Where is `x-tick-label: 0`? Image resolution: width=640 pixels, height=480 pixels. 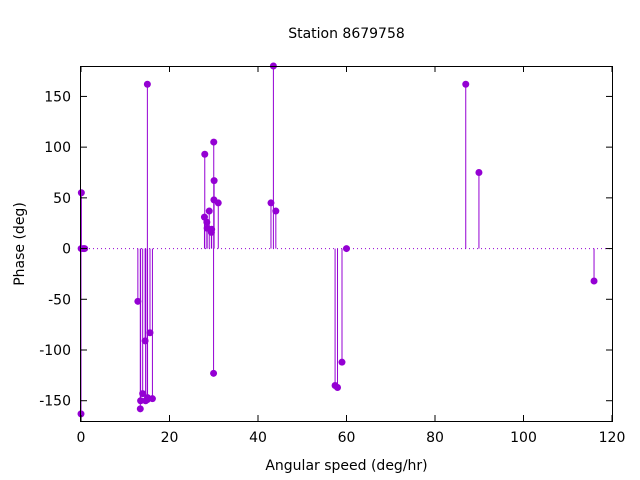 x-tick-label: 0 is located at coordinates (81, 438).